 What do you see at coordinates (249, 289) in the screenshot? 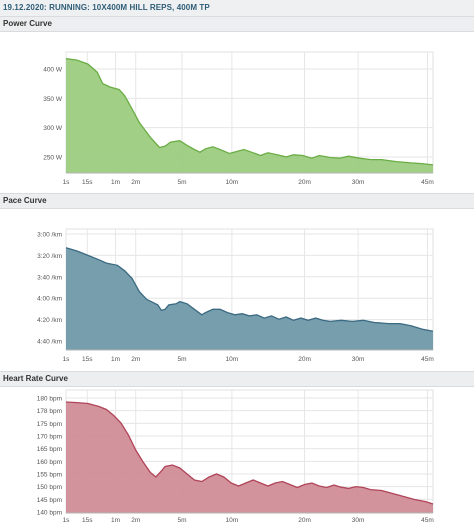
I see `curve-line` at bounding box center [249, 289].